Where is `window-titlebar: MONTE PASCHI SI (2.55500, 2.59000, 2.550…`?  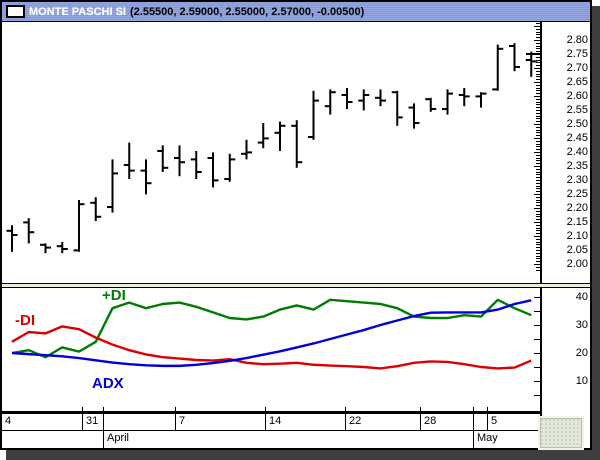
window-titlebar: MONTE PASCHI SI (2.55500, 2.59000, 2.550… is located at coordinates (296, 12).